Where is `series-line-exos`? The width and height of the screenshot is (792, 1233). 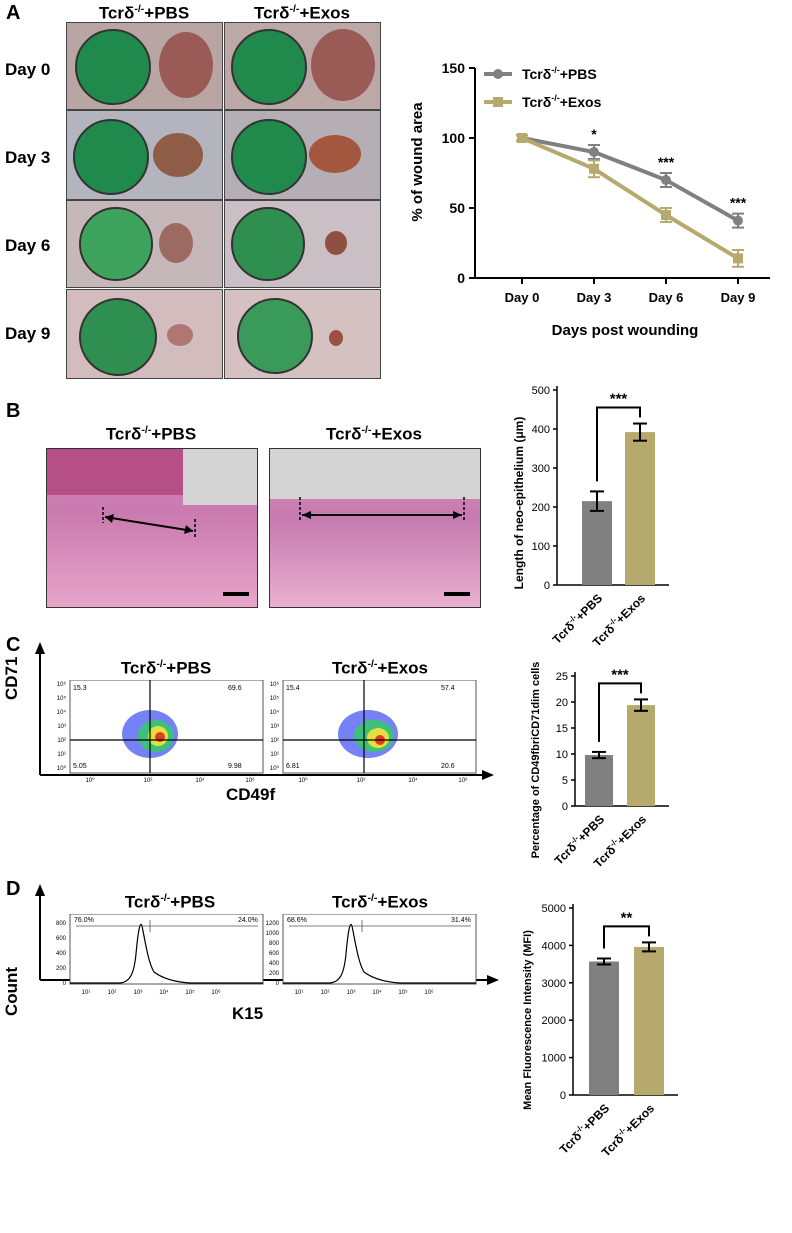
series-line-exos is located at coordinates (630, 198).